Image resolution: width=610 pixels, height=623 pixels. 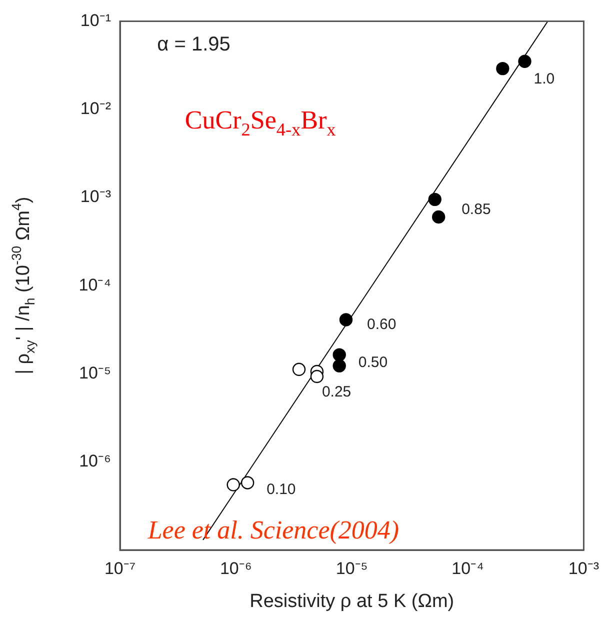 I want to click on x-tick-label: 10⁻³, so click(x=584, y=568).